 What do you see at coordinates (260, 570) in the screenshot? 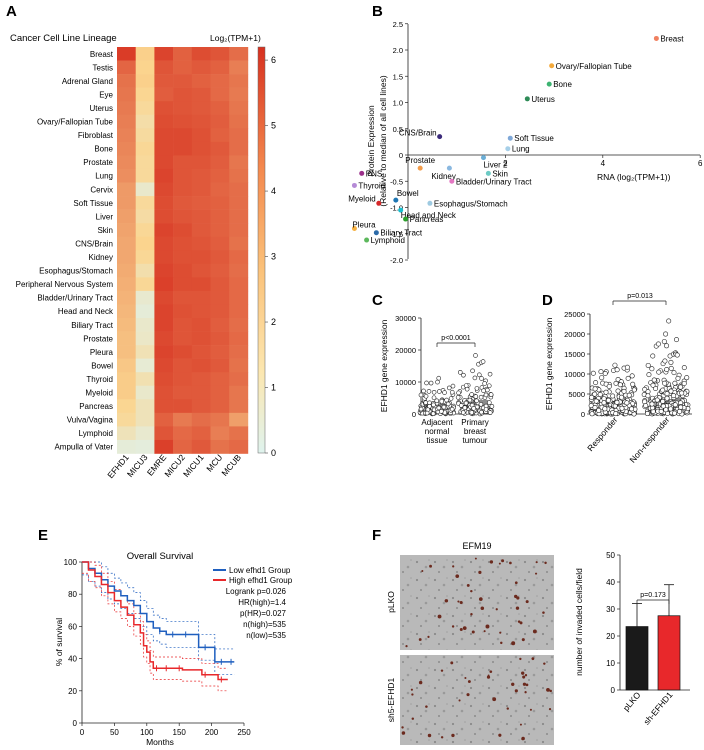
I see `legend-low-label: Low efhd1 Group` at bounding box center [260, 570].